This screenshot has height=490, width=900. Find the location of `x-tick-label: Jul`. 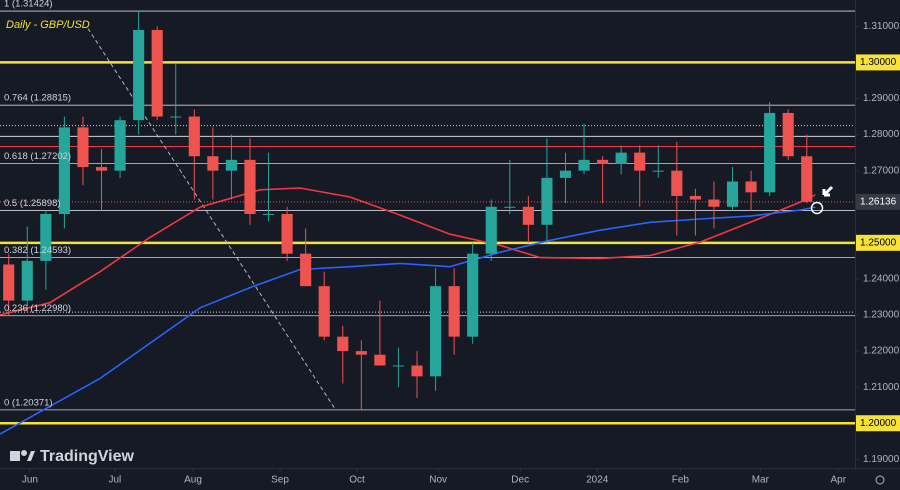

x-tick-label: Jul is located at coordinates (114, 480).